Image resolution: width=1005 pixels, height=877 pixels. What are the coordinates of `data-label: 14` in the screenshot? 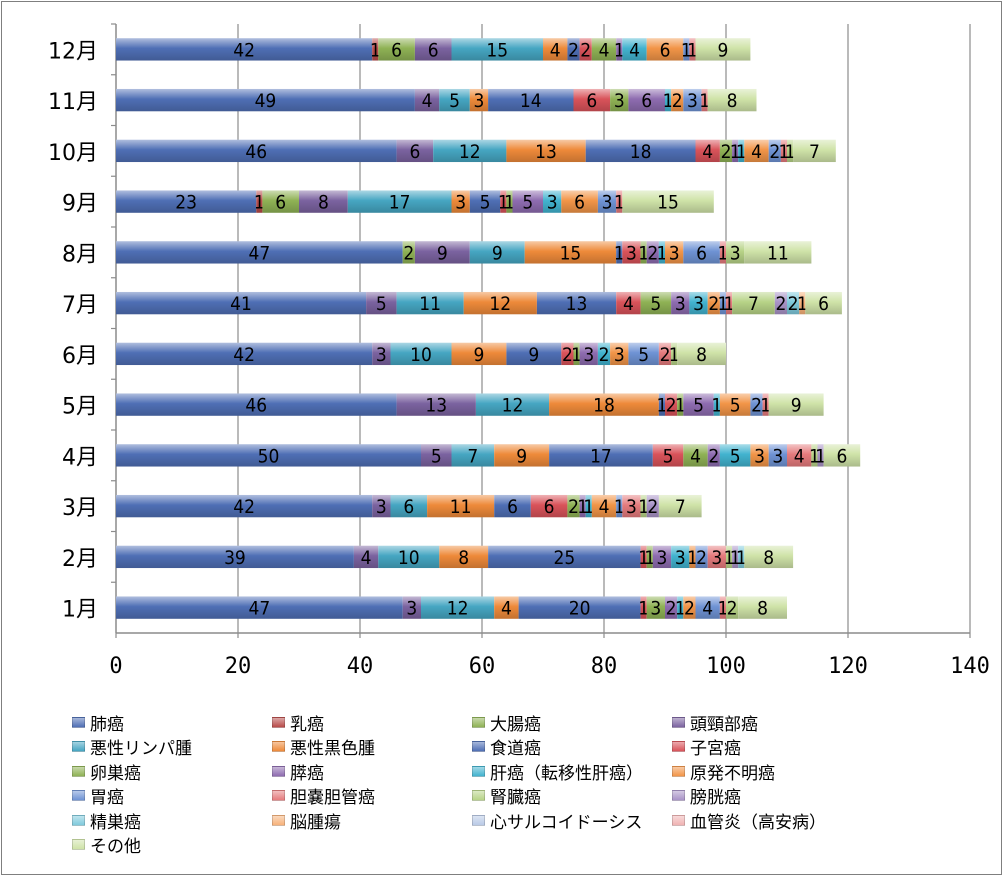 It's located at (531, 101).